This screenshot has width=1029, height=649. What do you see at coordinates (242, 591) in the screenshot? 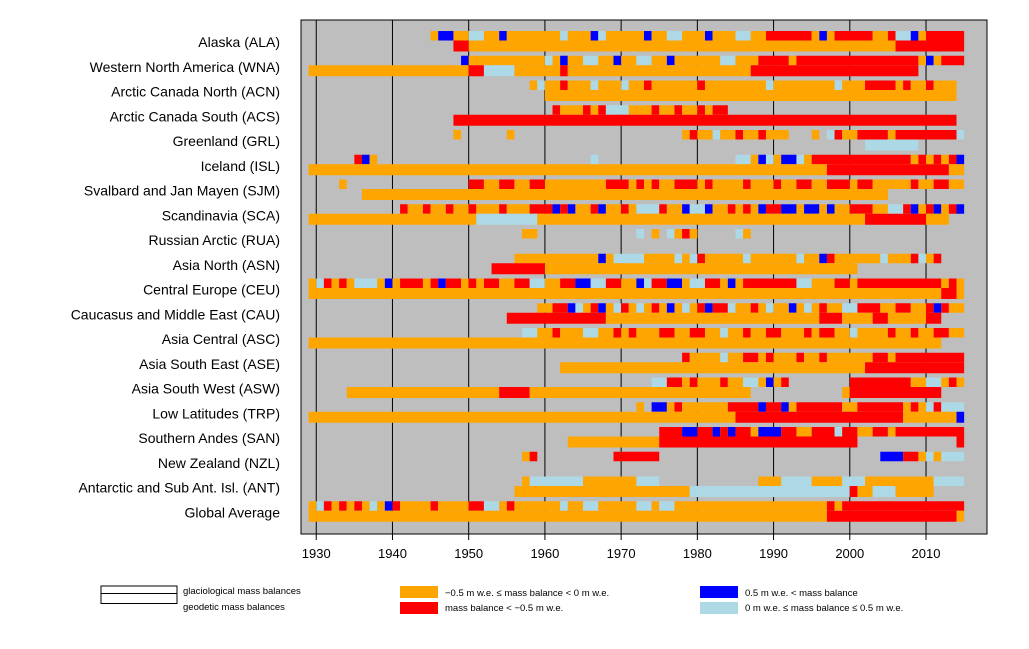
I see `legend-glaciological-label: glaciological mass balances` at bounding box center [242, 591].